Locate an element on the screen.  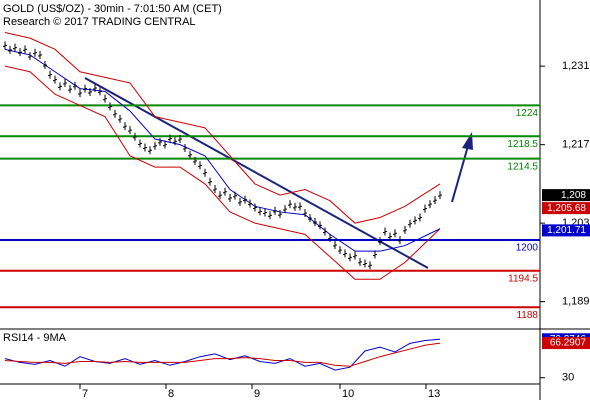
rsi-tick-label: 30 is located at coordinates (568, 378).